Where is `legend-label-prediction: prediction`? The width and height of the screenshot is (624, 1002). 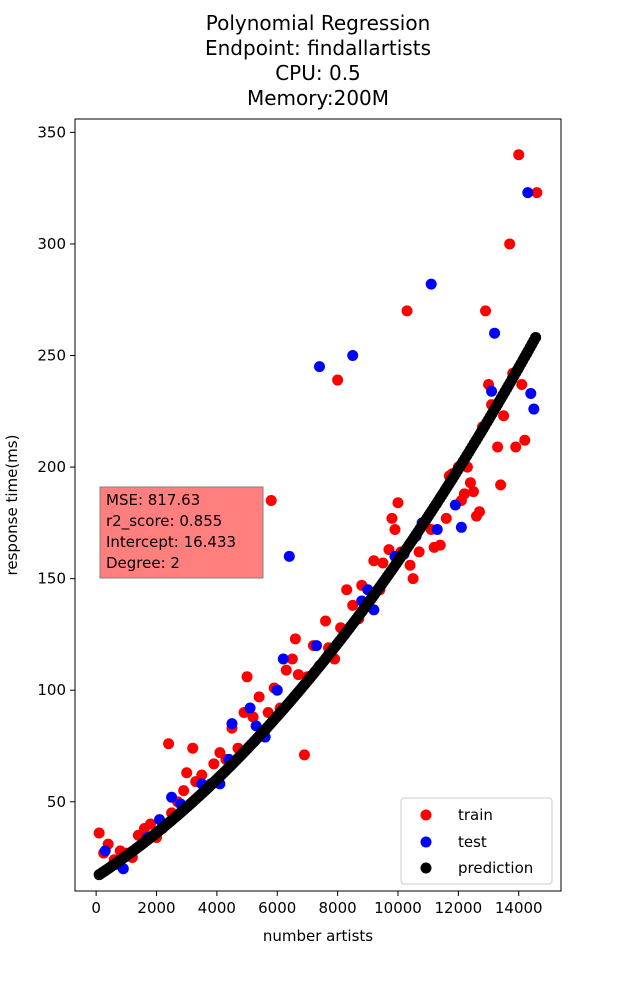
legend-label-prediction: prediction is located at coordinates (495, 868).